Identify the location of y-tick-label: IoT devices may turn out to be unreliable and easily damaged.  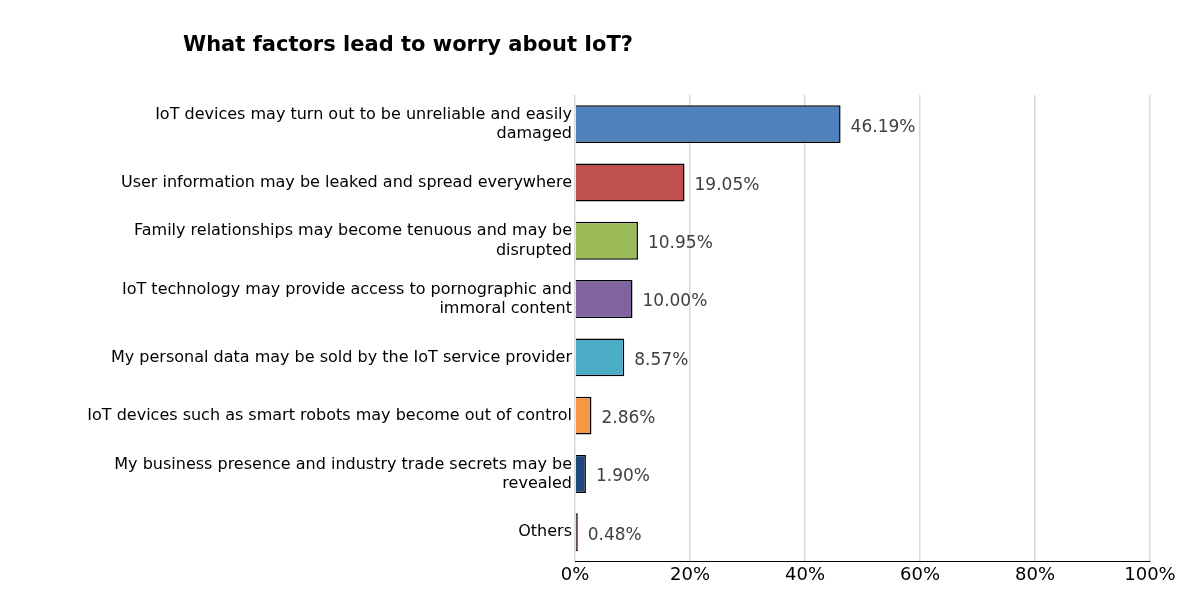
(363, 122).